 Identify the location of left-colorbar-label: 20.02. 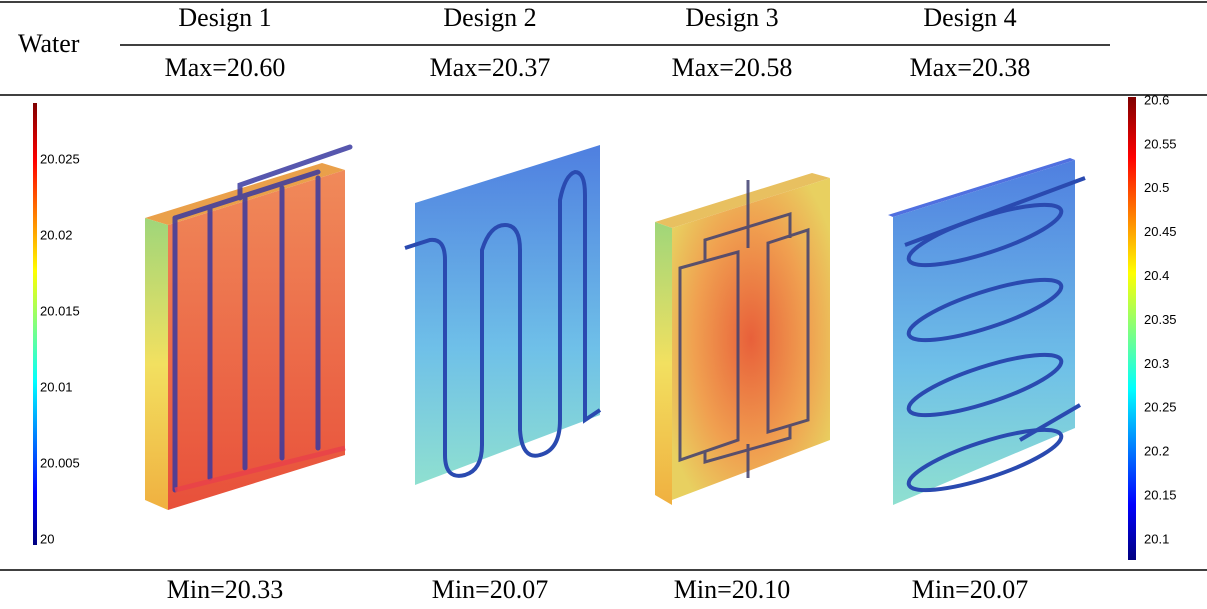
(56, 234).